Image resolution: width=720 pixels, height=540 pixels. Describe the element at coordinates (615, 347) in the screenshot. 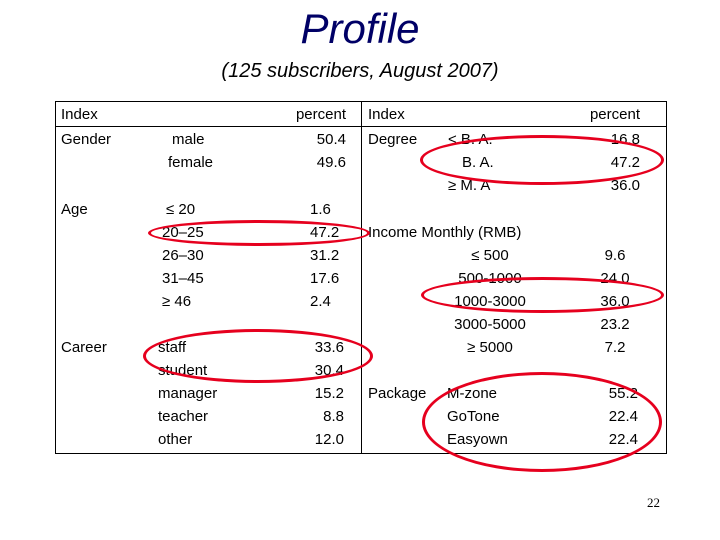

I see `value-cell: 7.2` at that location.